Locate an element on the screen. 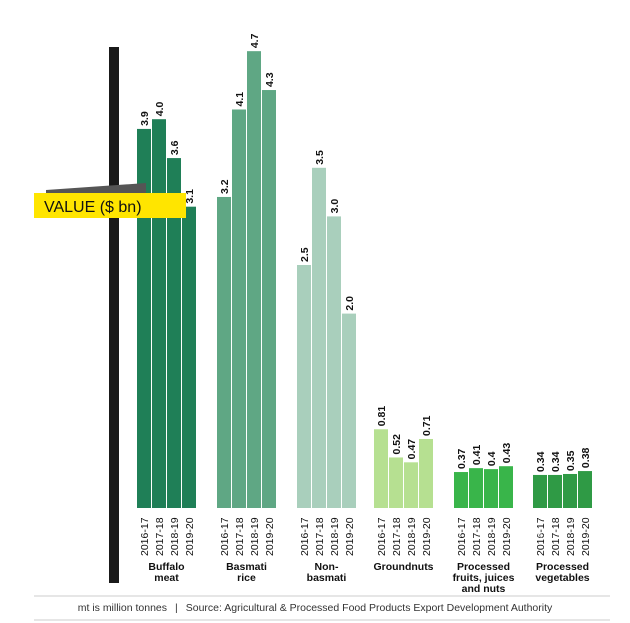 This screenshot has height=623, width=630. data-label-groundnuts-2017-18: 0.52 is located at coordinates (397, 444).